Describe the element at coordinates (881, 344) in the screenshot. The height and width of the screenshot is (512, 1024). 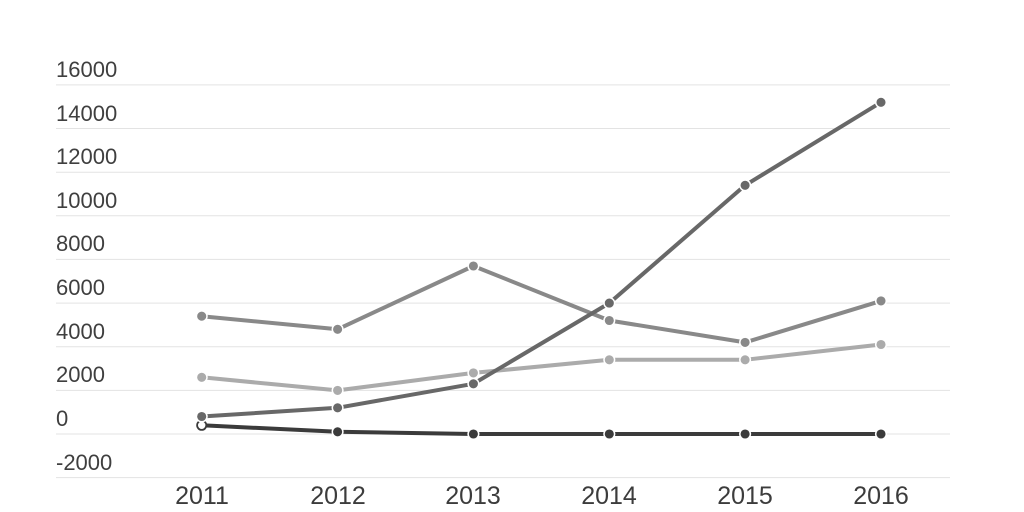
I see `data-point-light-gray-2016` at that location.